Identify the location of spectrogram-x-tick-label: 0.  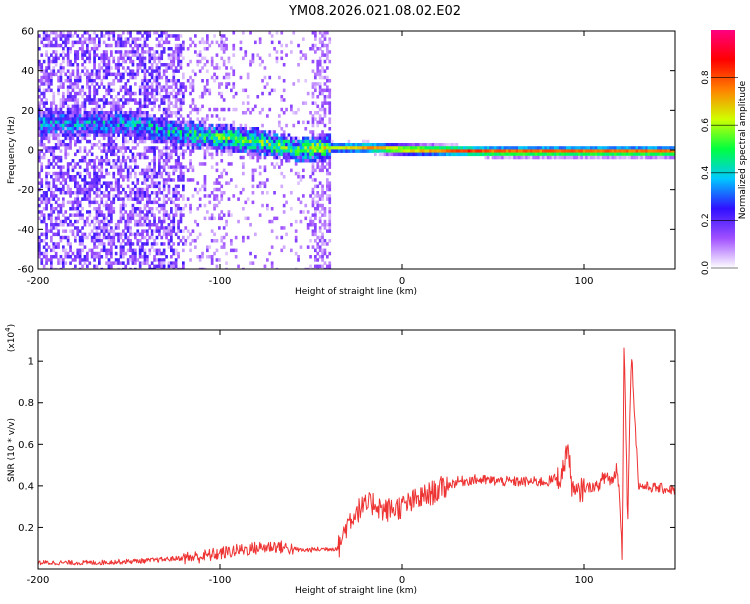
(402, 281).